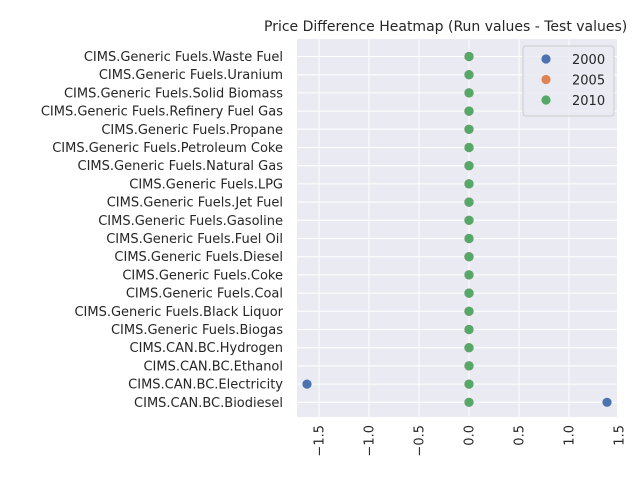 This screenshot has height=480, width=640. Describe the element at coordinates (191, 75) in the screenshot. I see `y-tick-label: CIMS.Generic Fuels.Uranium` at that location.